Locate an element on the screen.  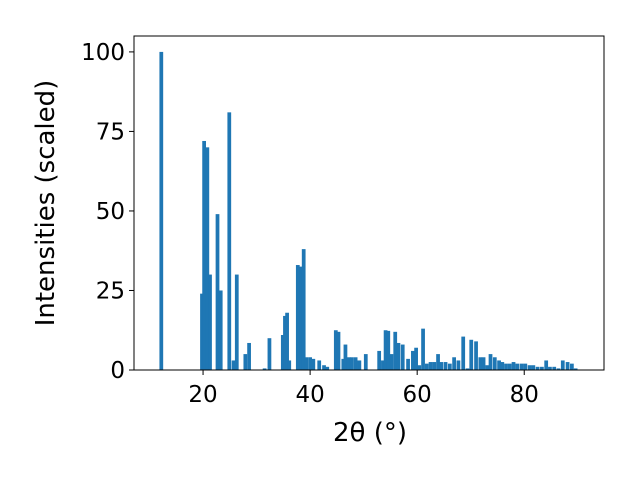
y-tick-label: 100 is located at coordinates (103, 53).